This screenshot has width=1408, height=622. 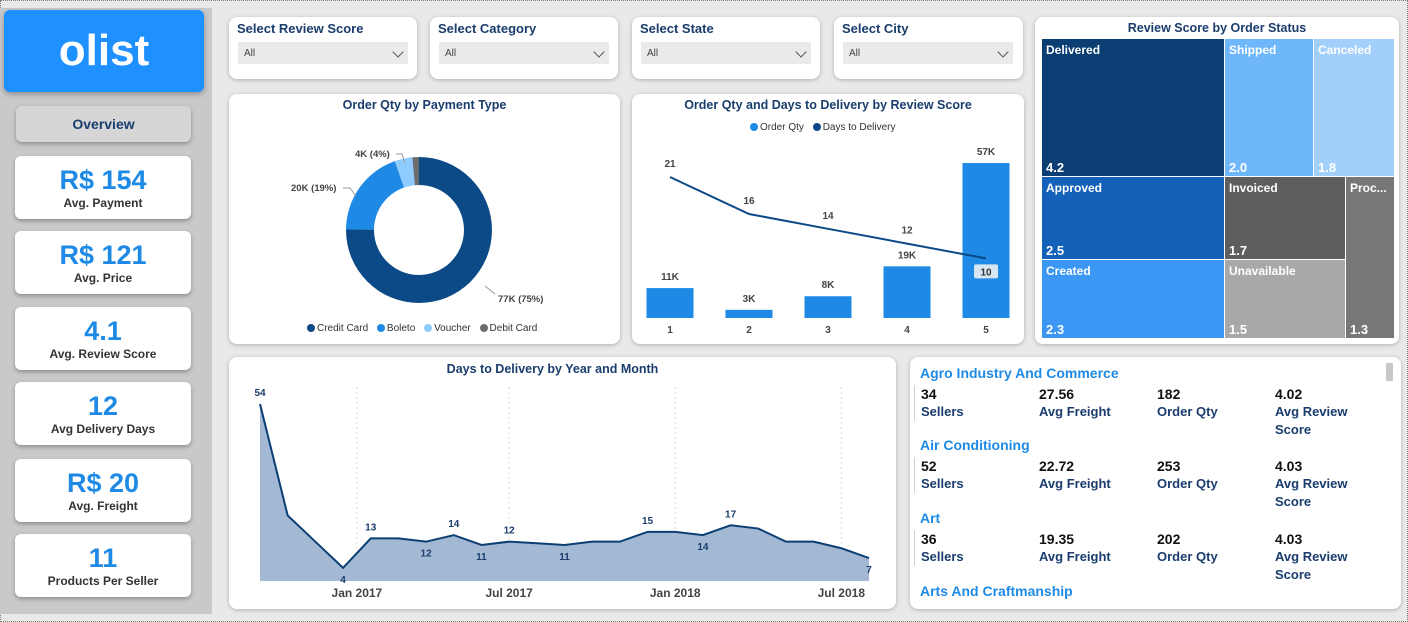 What do you see at coordinates (375, 195) in the screenshot?
I see `donut-slice-boleto` at bounding box center [375, 195].